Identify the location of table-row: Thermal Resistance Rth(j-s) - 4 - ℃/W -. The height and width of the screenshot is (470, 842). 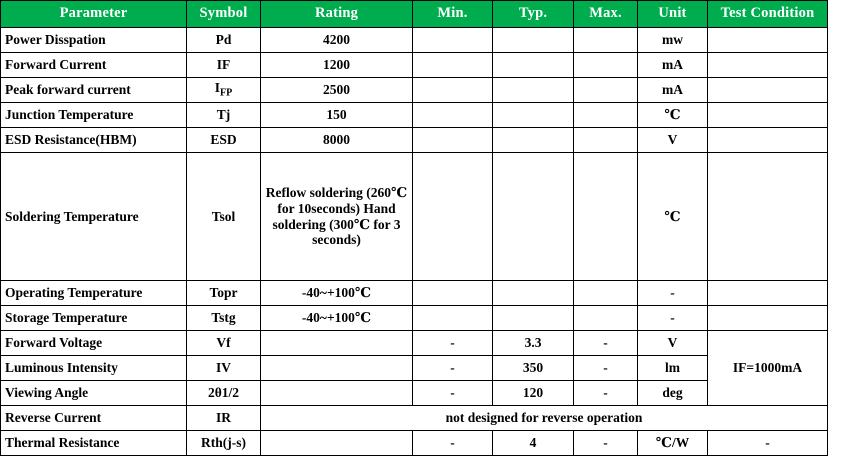
(414, 443).